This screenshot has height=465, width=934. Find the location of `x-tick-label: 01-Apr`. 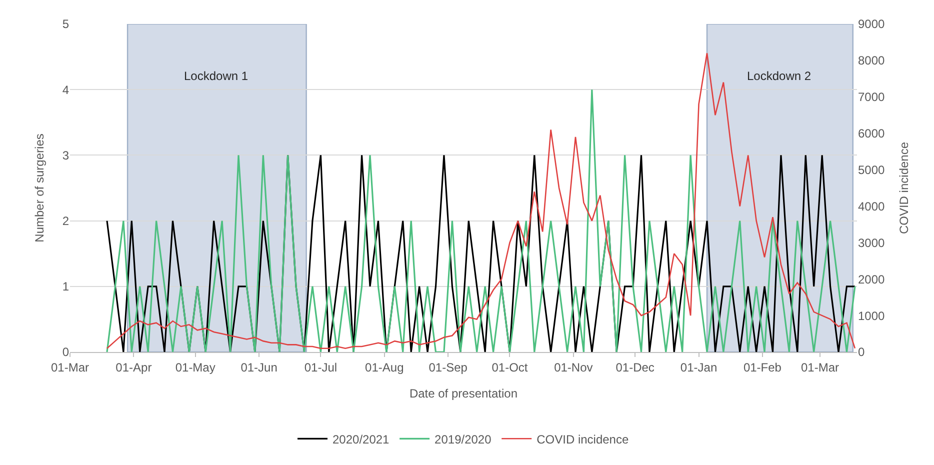

x-tick-label: 01-Apr is located at coordinates (134, 367).